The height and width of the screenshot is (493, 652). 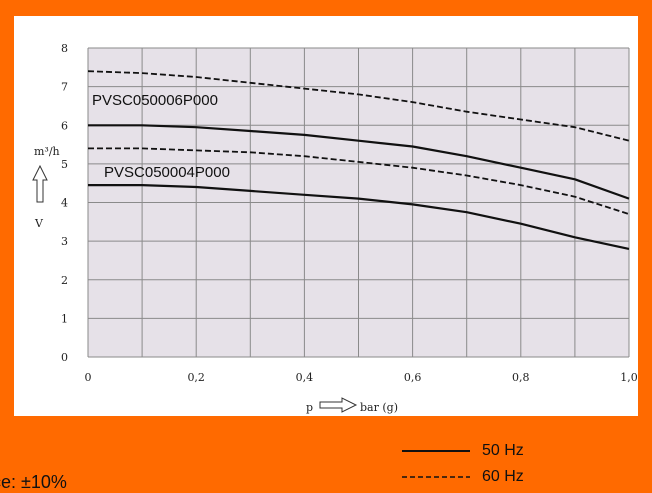 What do you see at coordinates (64, 87) in the screenshot?
I see `y-tick-label: 7` at bounding box center [64, 87].